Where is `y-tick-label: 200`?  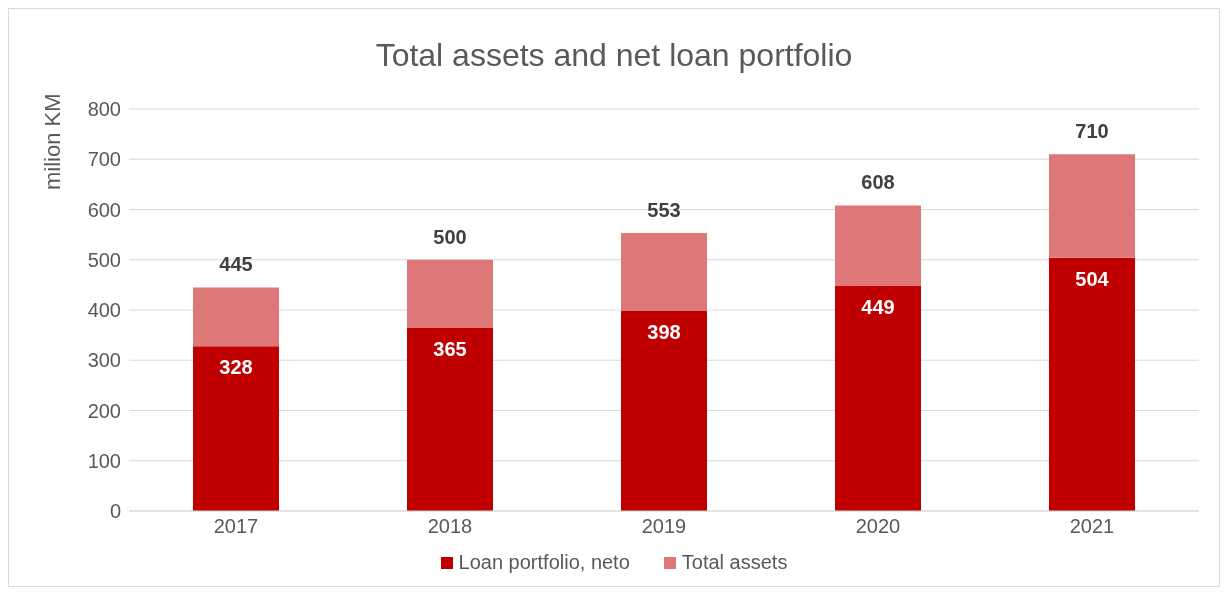
y-tick-label: 200 is located at coordinates (104, 410).